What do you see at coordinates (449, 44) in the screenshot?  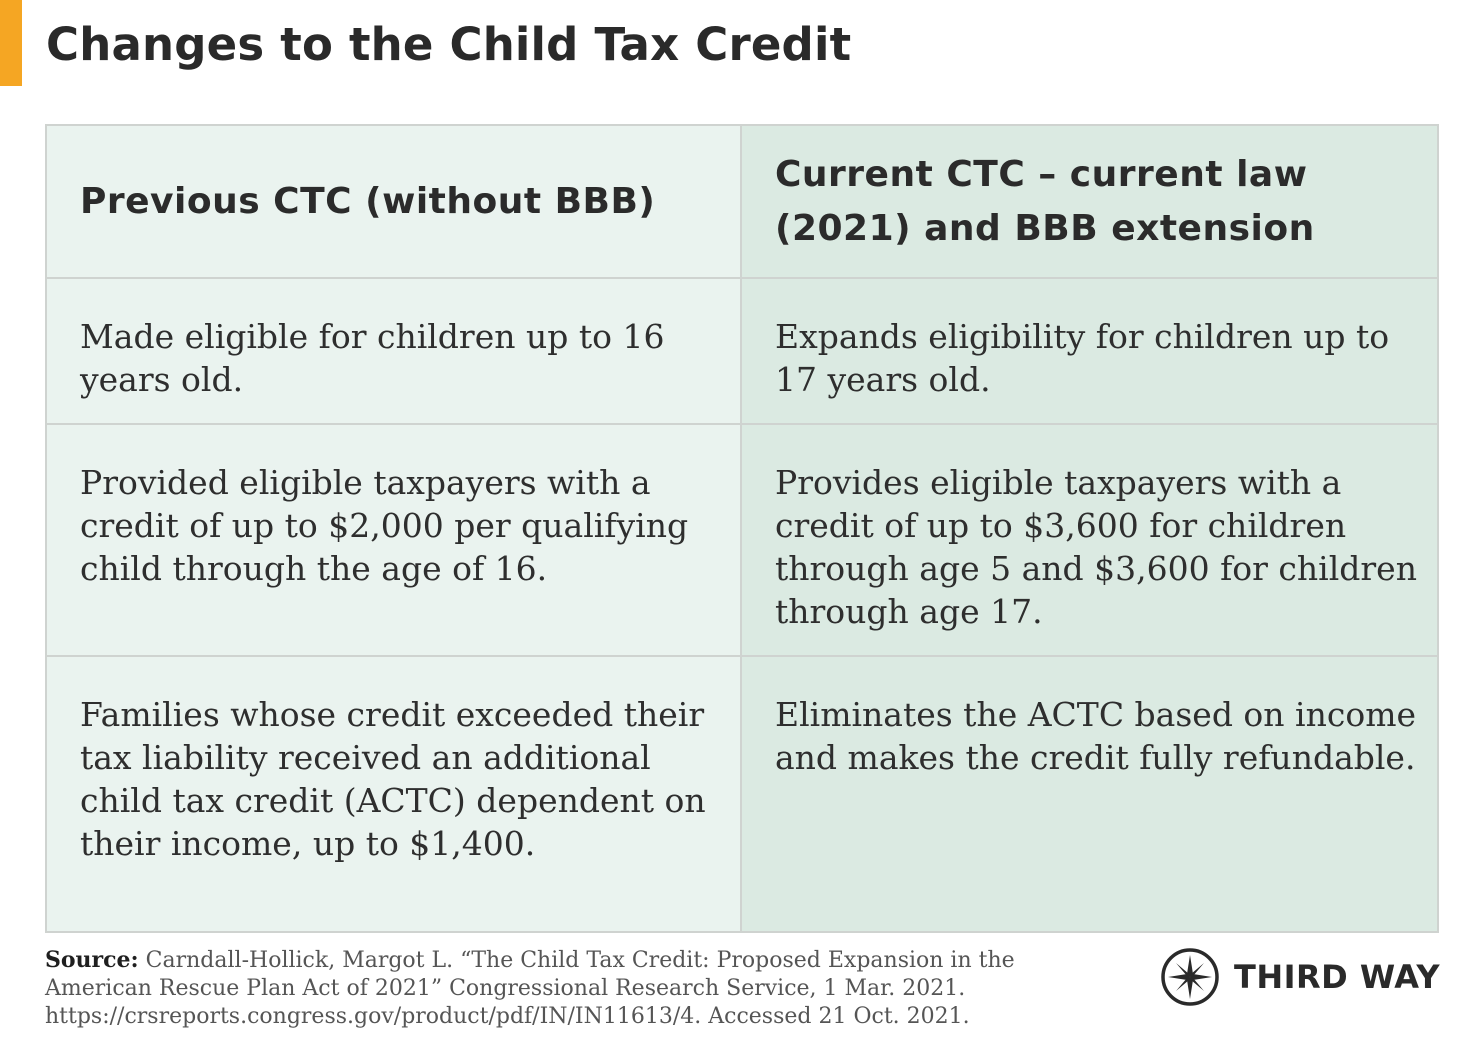 I see `page-title: Changes to the Child Tax Credit` at bounding box center [449, 44].